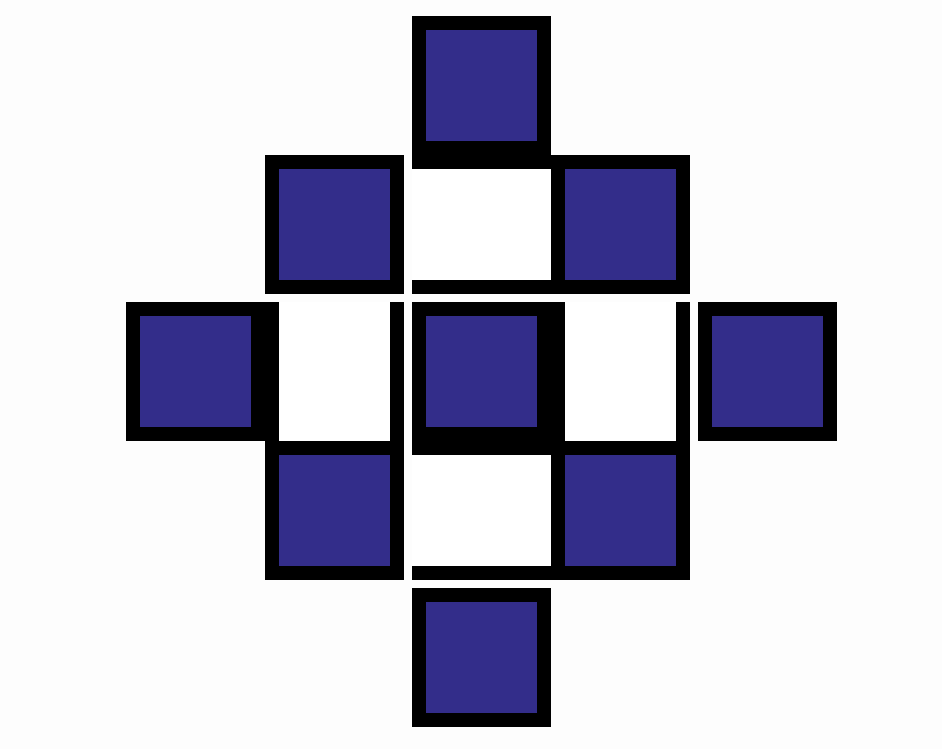  What do you see at coordinates (334, 371) in the screenshot?
I see `left-gap-cell` at bounding box center [334, 371].